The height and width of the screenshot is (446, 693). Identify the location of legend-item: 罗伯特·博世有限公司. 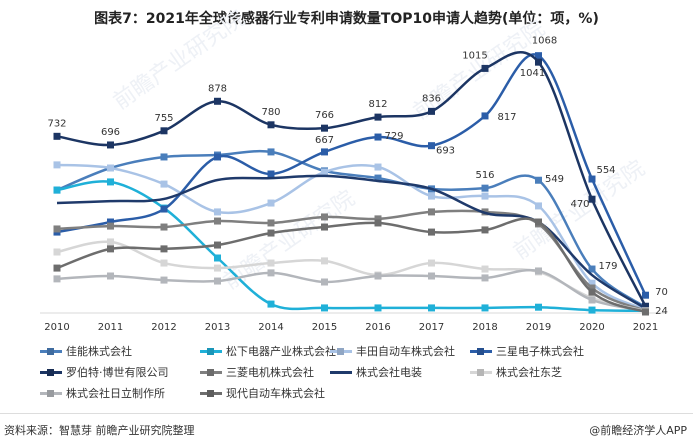
(104, 372).